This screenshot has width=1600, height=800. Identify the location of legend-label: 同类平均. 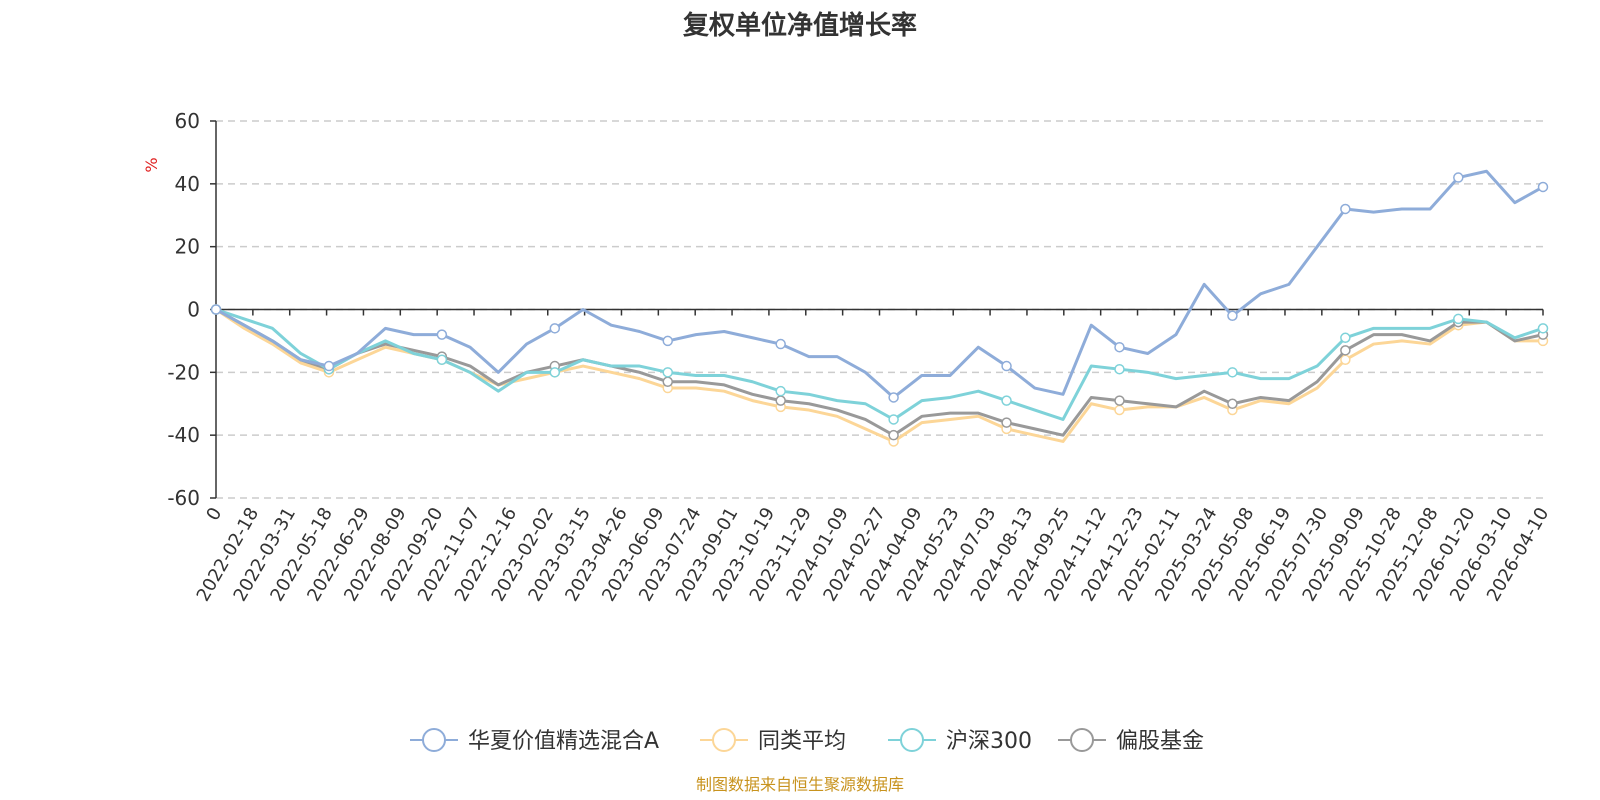
(802, 741).